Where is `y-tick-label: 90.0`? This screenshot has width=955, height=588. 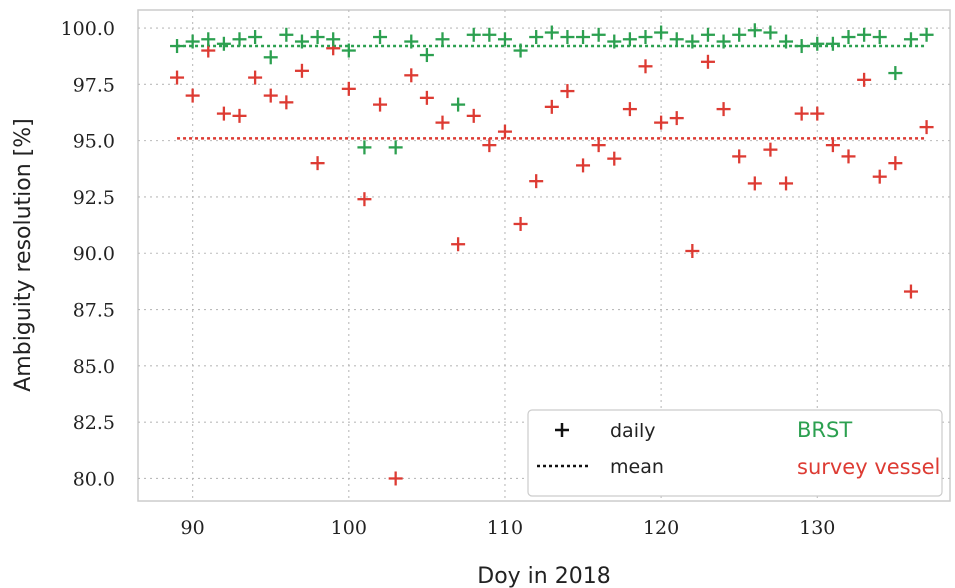 y-tick-label: 90.0 is located at coordinates (94, 254).